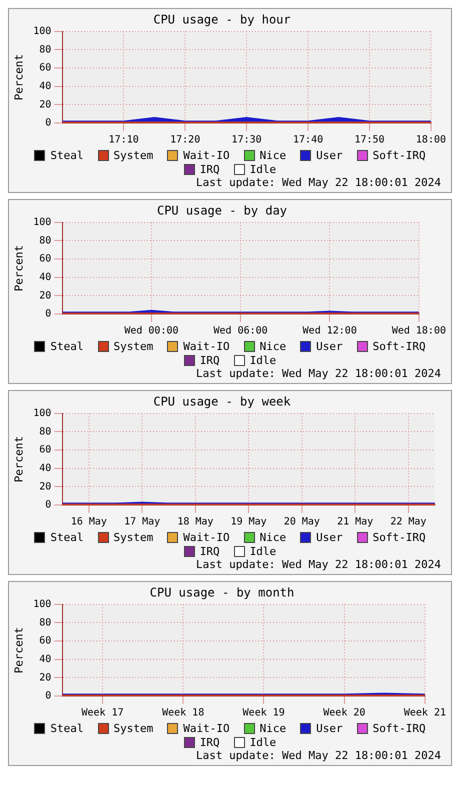  I want to click on x-tick-label: 17:40, so click(308, 140).